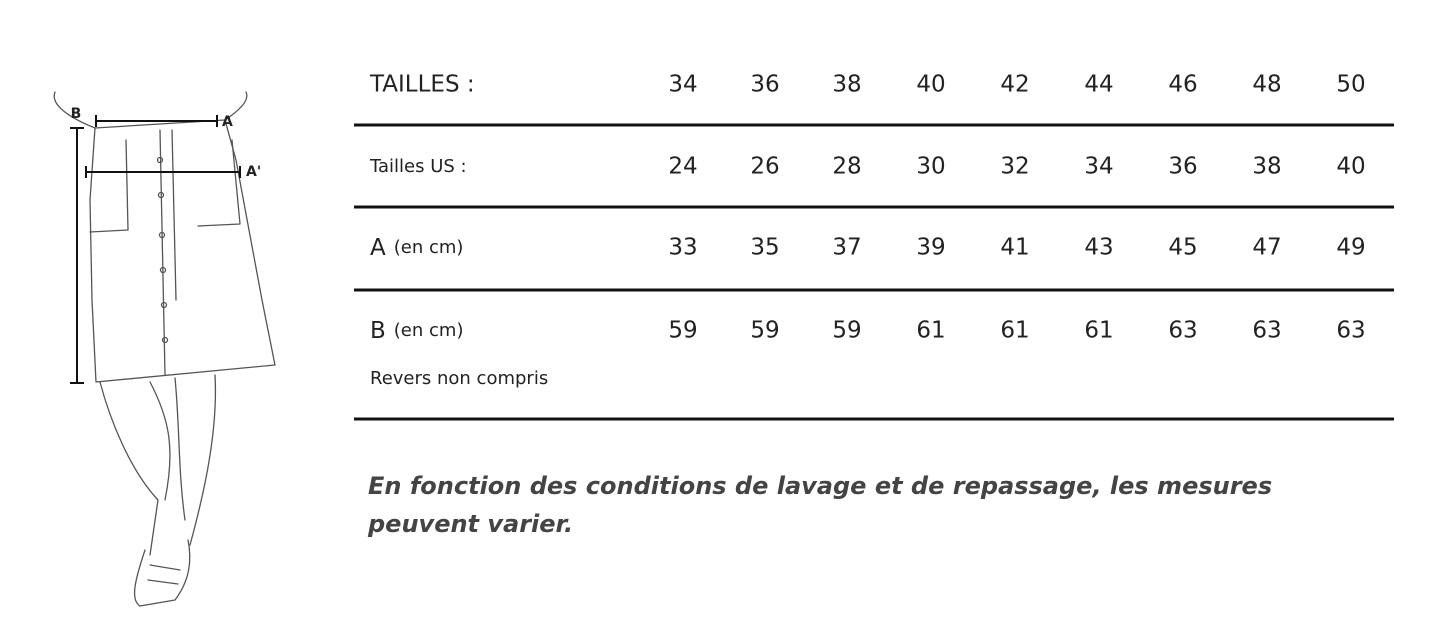 Image resolution: width=1445 pixels, height=639 pixels. Describe the element at coordinates (1014, 167) in the screenshot. I see `size-value: 32` at that location.